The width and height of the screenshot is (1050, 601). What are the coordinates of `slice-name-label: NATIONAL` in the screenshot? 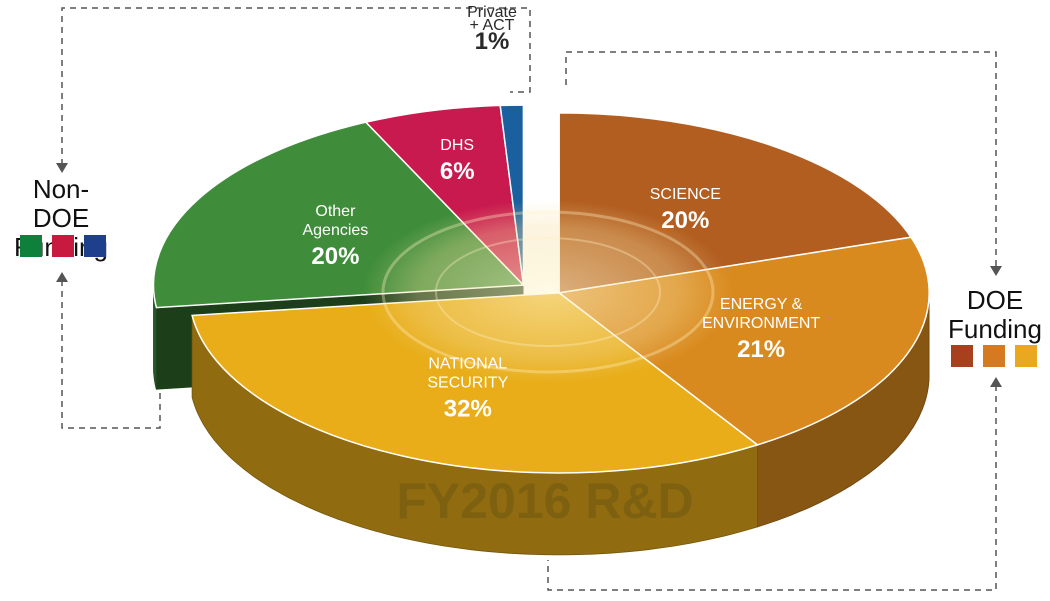 It's located at (467, 363).